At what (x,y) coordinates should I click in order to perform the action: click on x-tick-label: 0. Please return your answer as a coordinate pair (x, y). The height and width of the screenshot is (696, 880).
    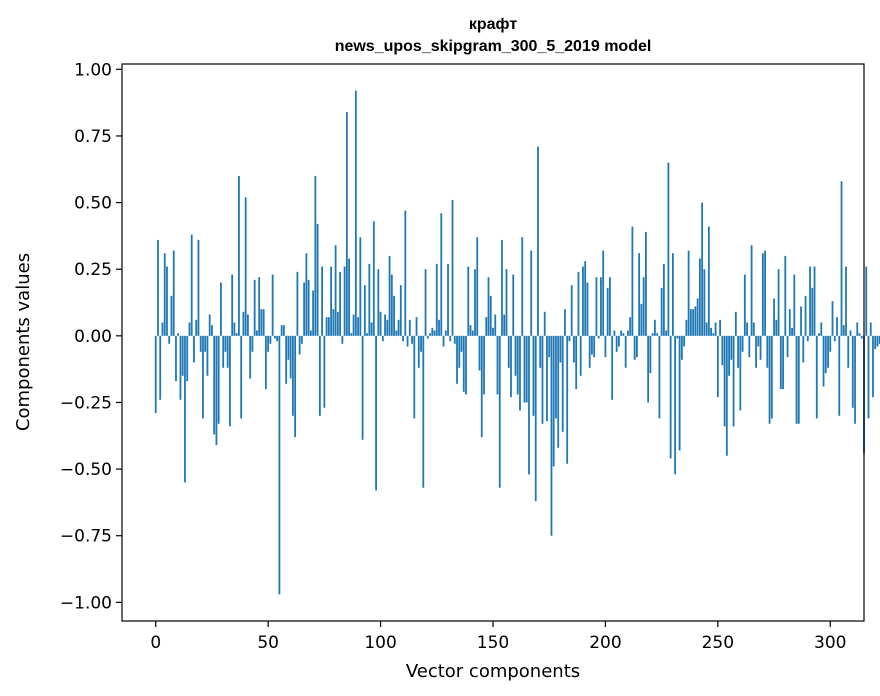
    Looking at the image, I should click on (155, 643).